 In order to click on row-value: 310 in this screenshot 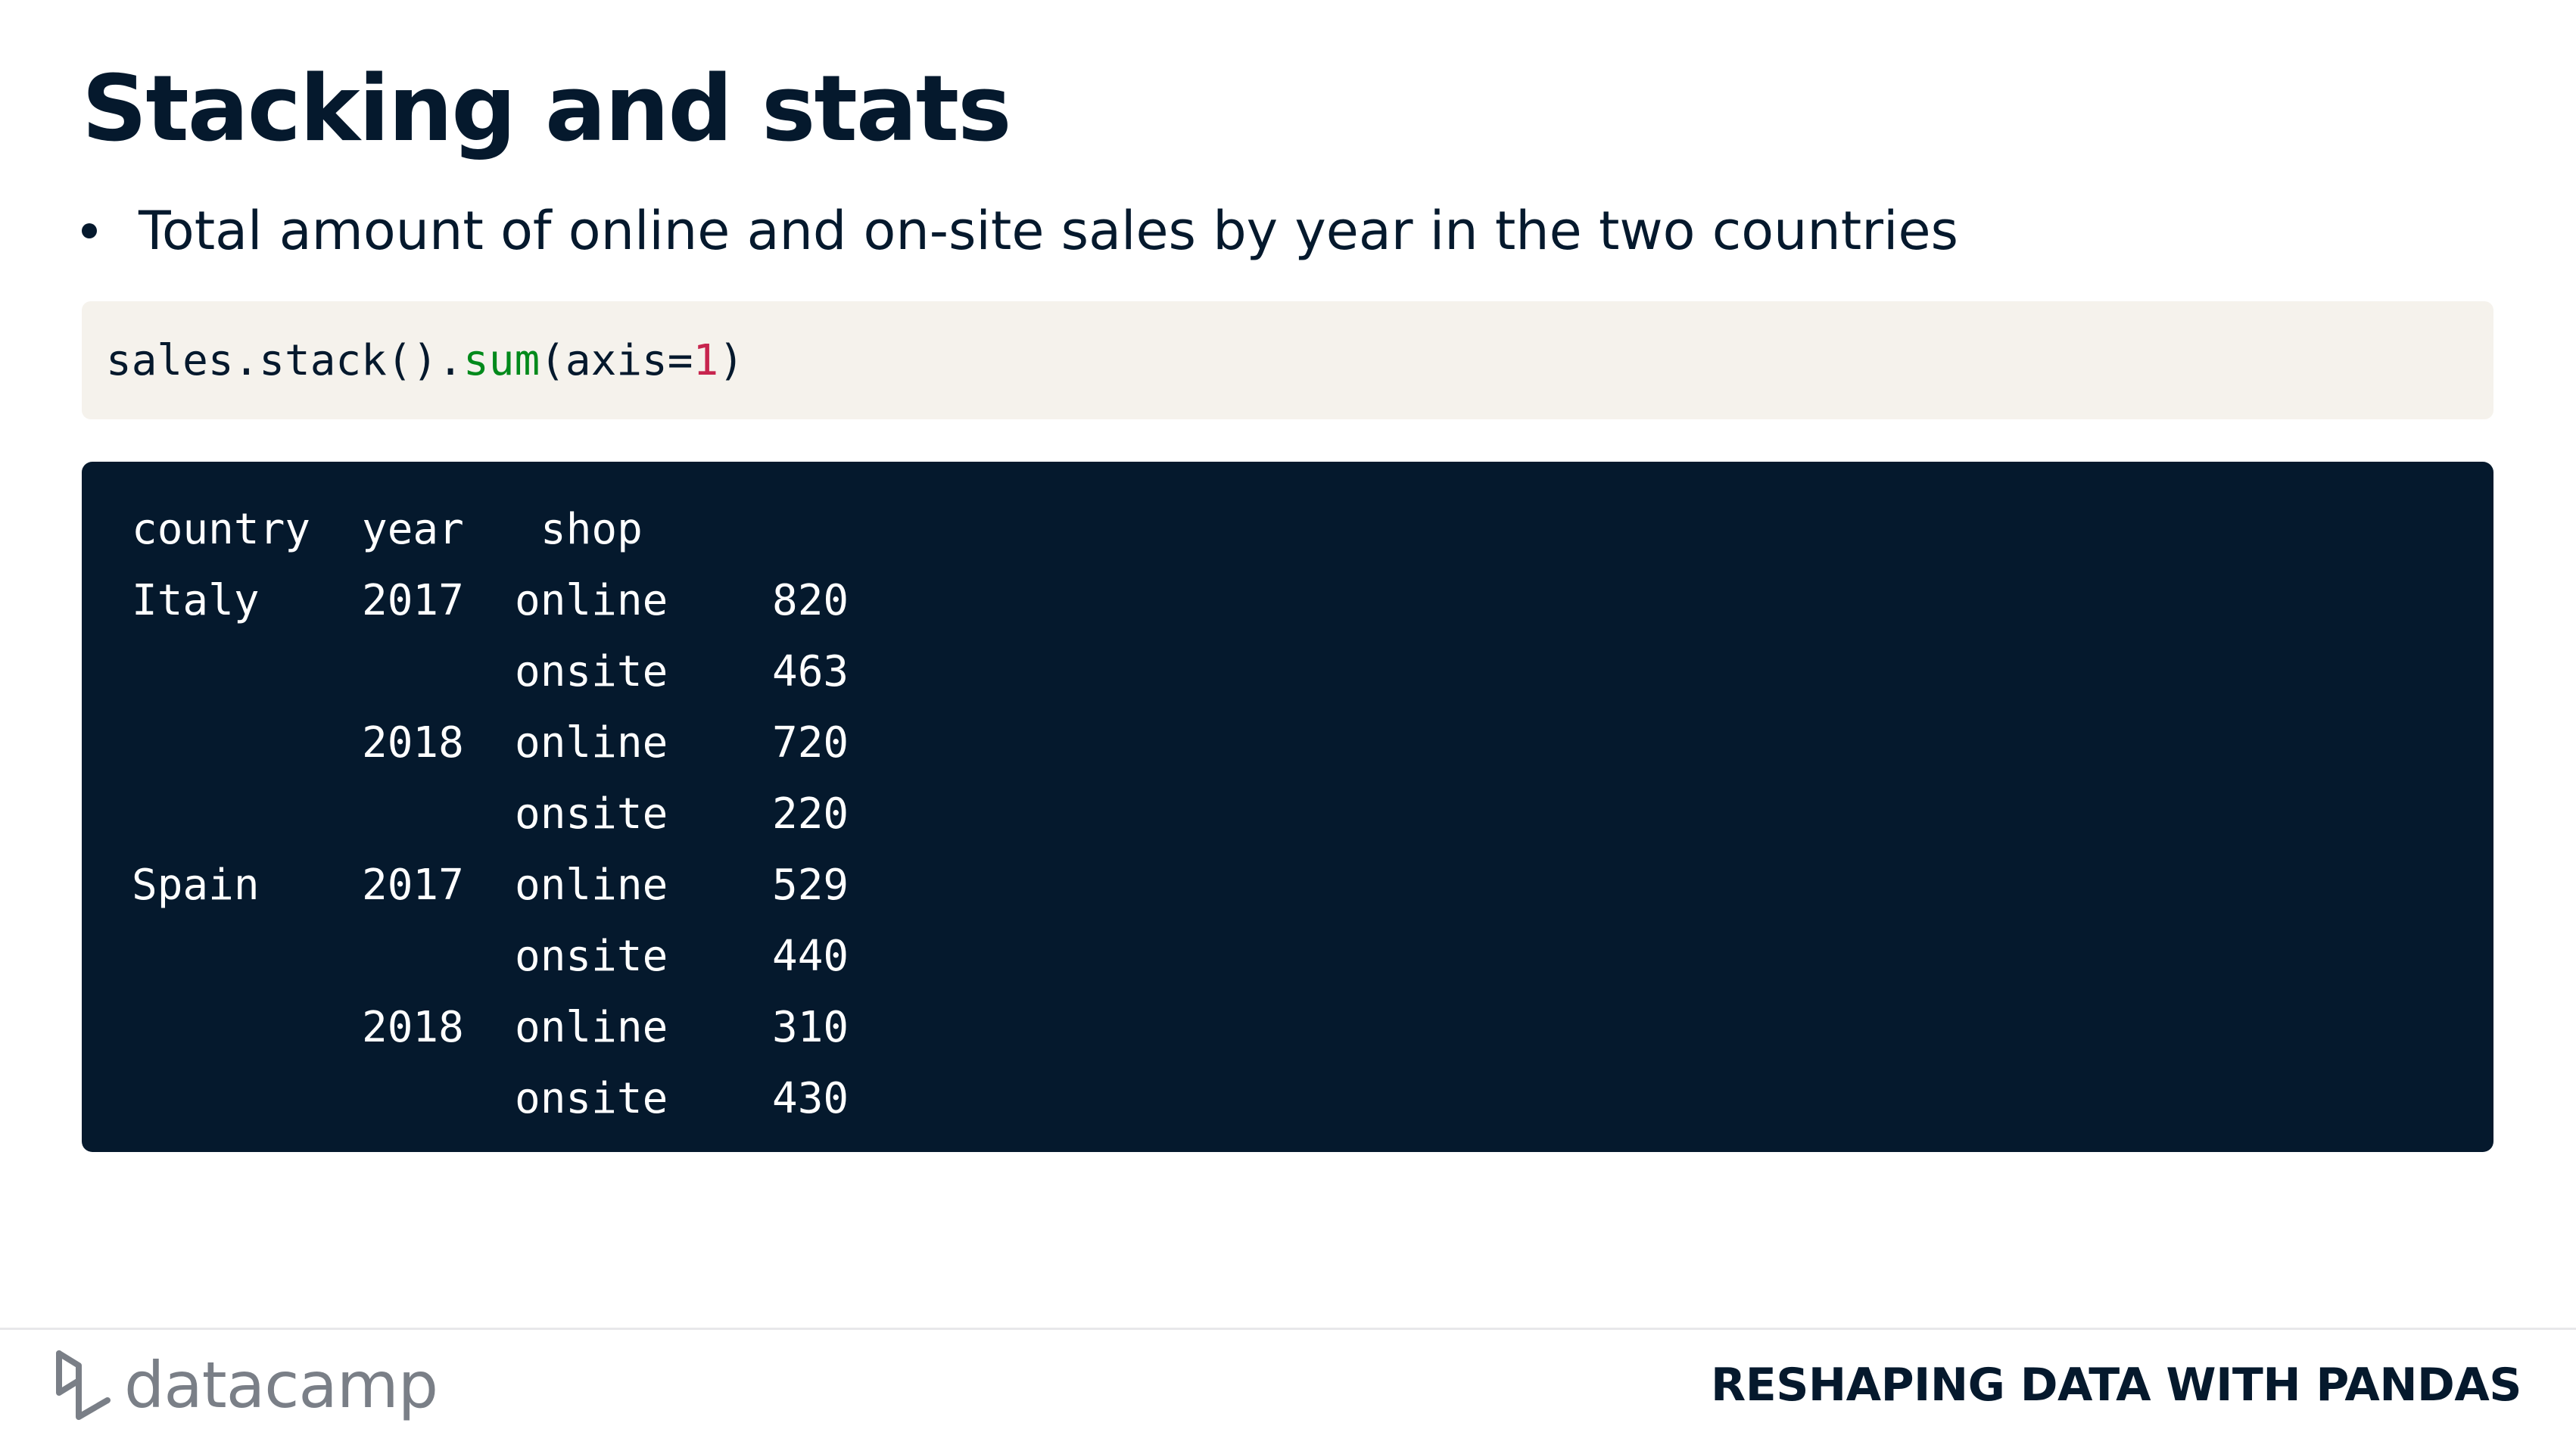, I will do `click(810, 1027)`.